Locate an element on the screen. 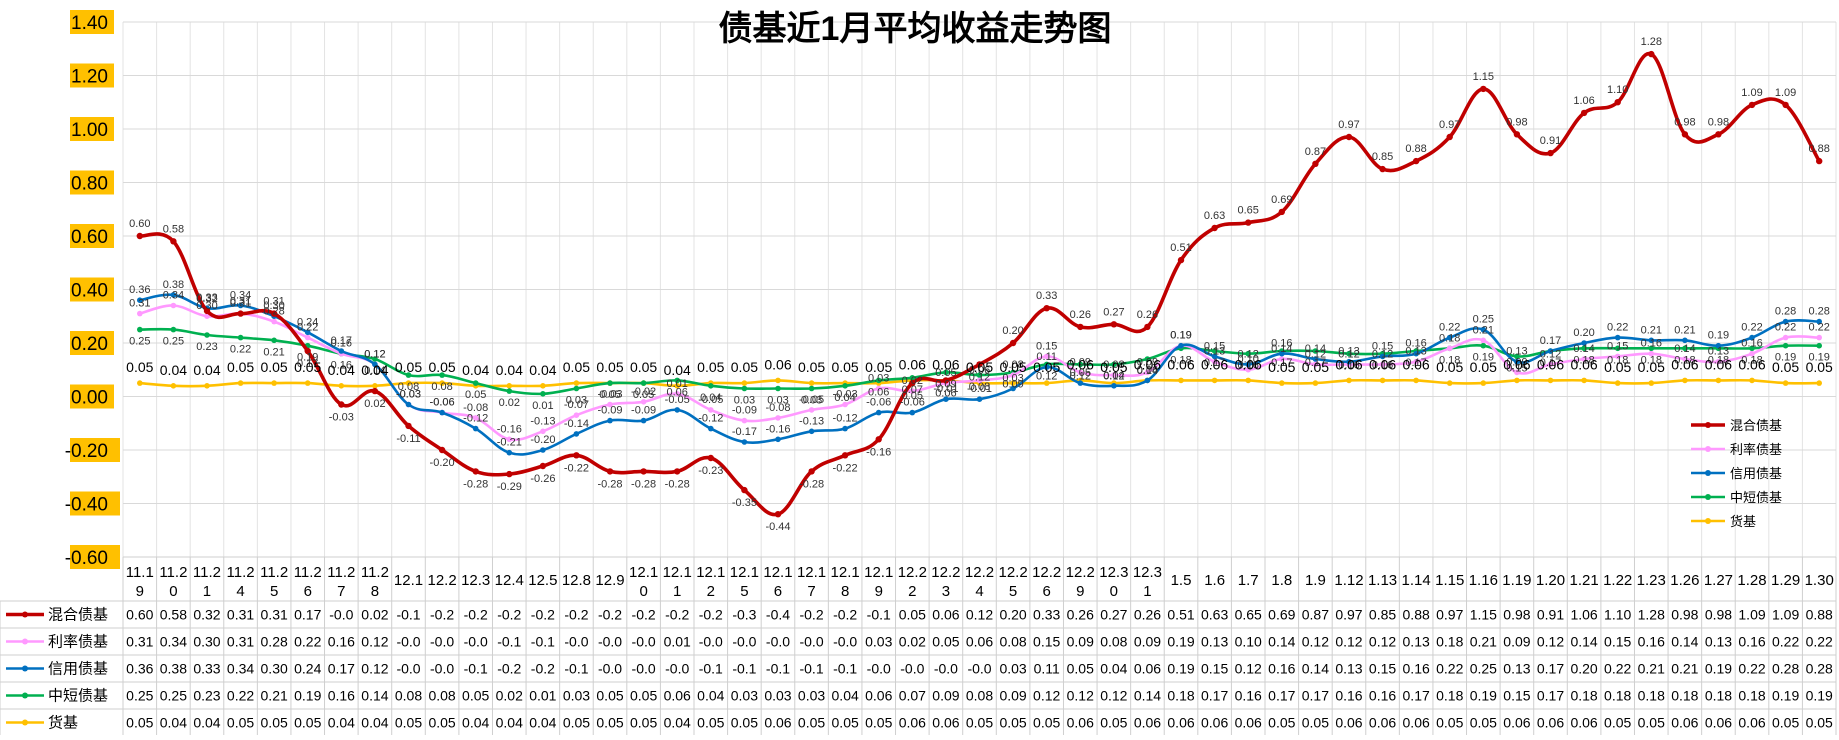 This screenshot has height=740, width=1839. data-label-3: 0.17 is located at coordinates (1315, 363).